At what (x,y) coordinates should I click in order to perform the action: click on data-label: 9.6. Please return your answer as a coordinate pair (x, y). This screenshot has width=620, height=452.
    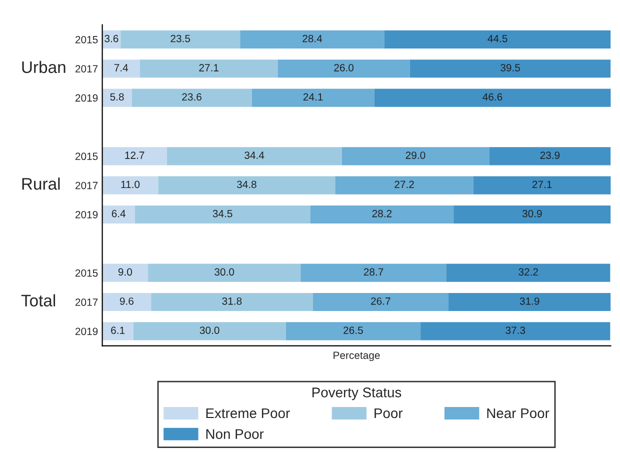
    Looking at the image, I should click on (127, 301).